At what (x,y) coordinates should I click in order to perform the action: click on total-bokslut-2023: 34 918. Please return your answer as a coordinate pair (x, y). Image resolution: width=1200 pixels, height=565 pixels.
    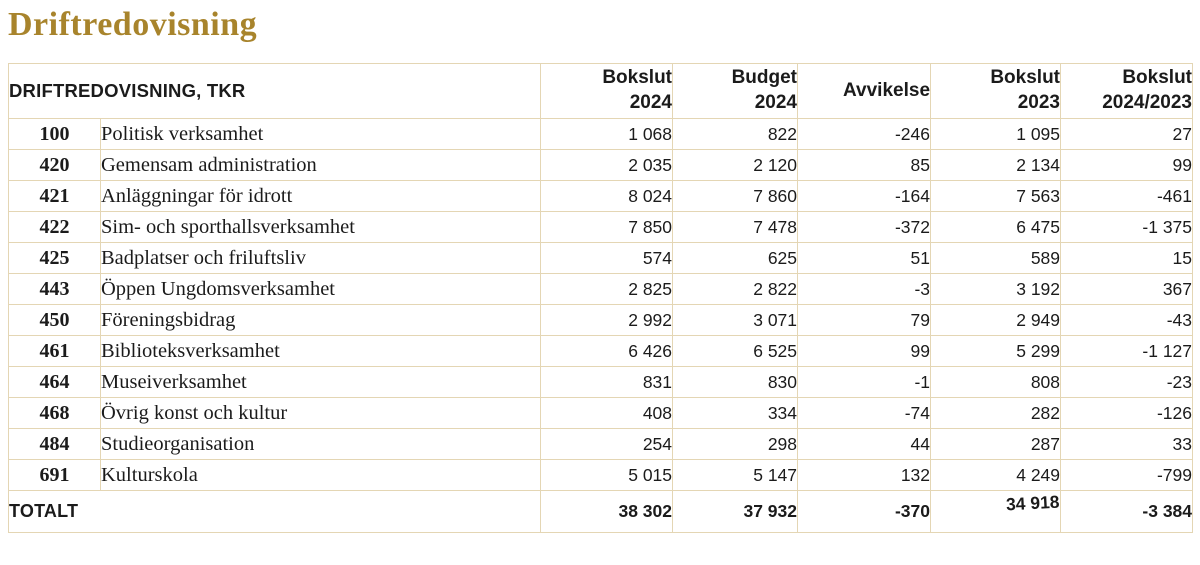
    Looking at the image, I should click on (996, 511).